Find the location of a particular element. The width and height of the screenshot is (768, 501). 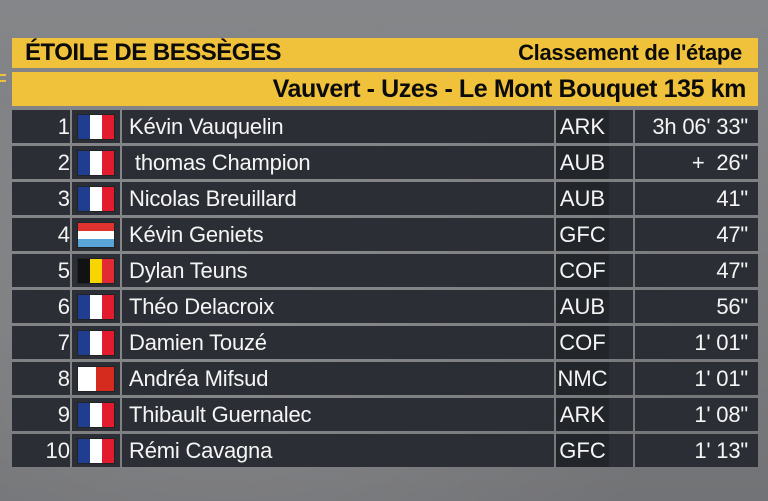

rider-name: Dylan Teuns is located at coordinates (188, 270).